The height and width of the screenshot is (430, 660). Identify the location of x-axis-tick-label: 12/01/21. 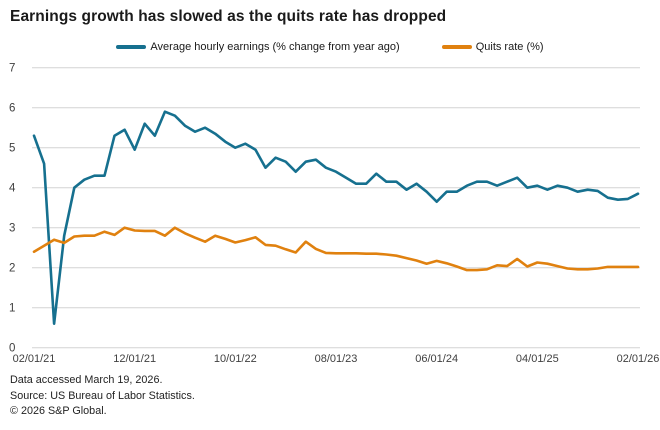
(134, 359).